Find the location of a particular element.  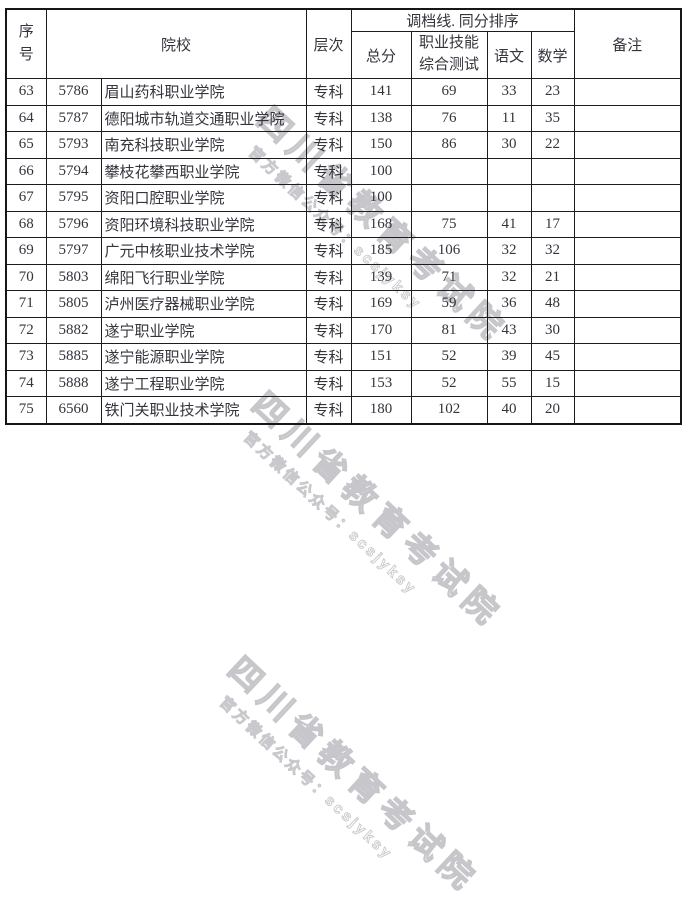

cell-skill-test-score: 75 is located at coordinates (449, 224).